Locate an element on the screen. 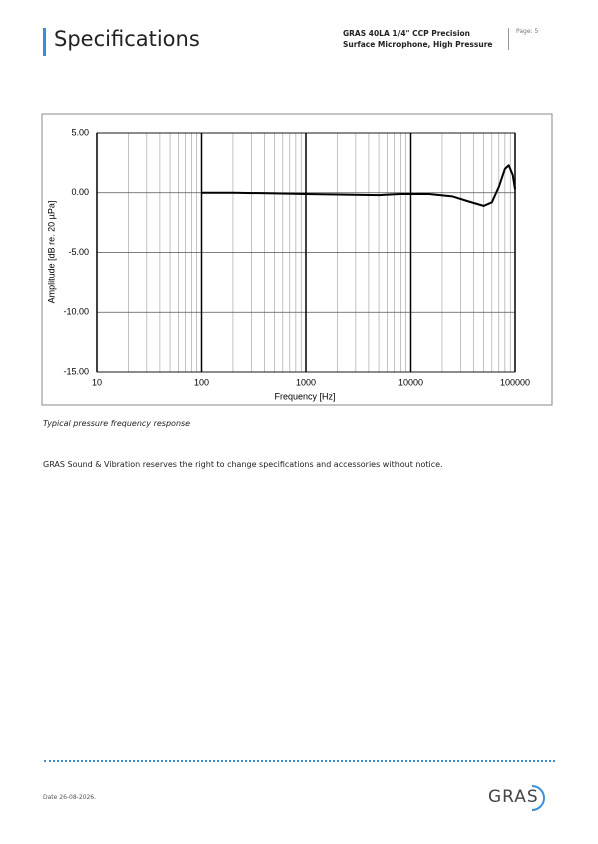 This screenshot has width=598, height=844. x-tick-label: 100000 is located at coordinates (515, 382).